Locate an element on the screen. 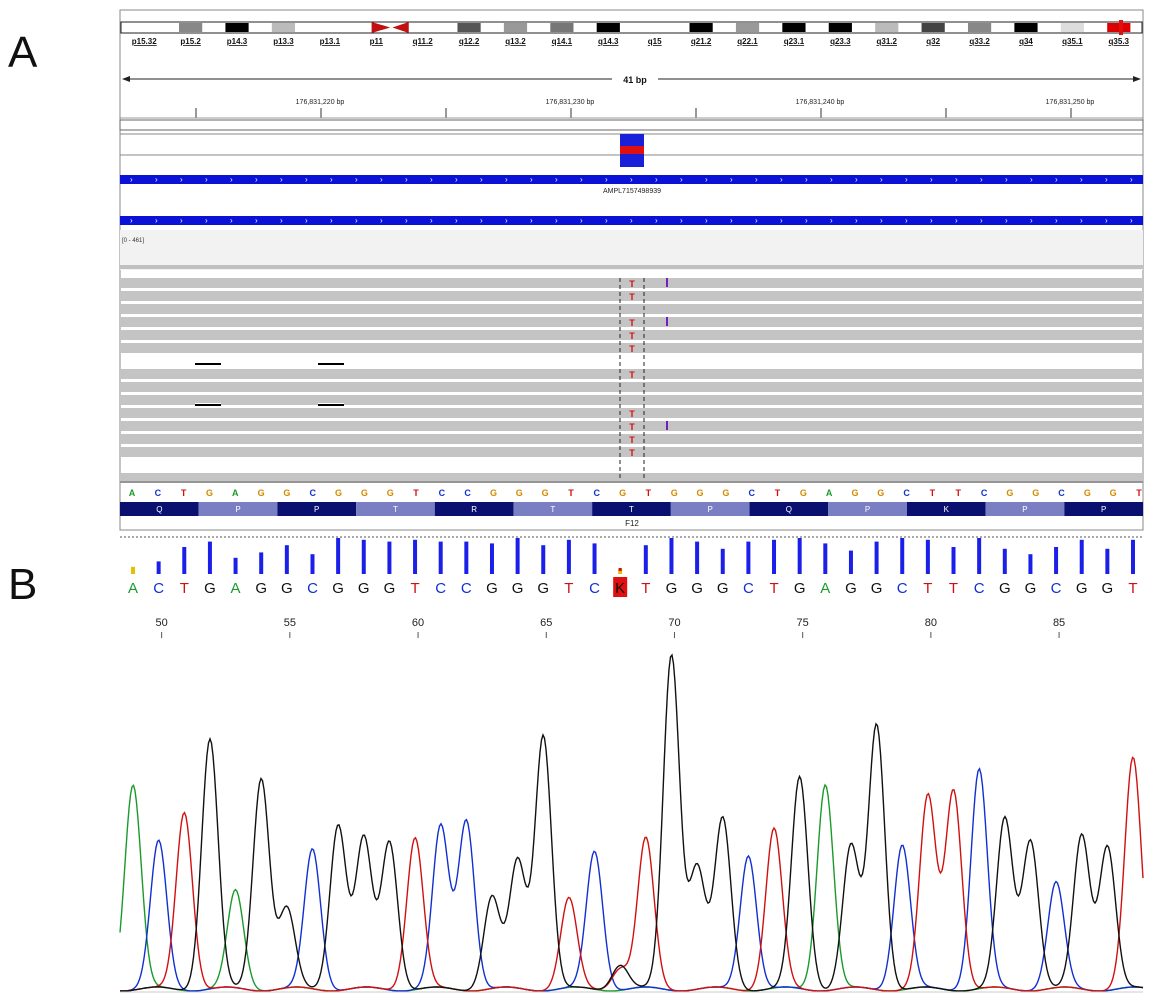 Image resolution: width=1149 pixels, height=996 pixels. ambiguous-call-highlight is located at coordinates (620, 587).